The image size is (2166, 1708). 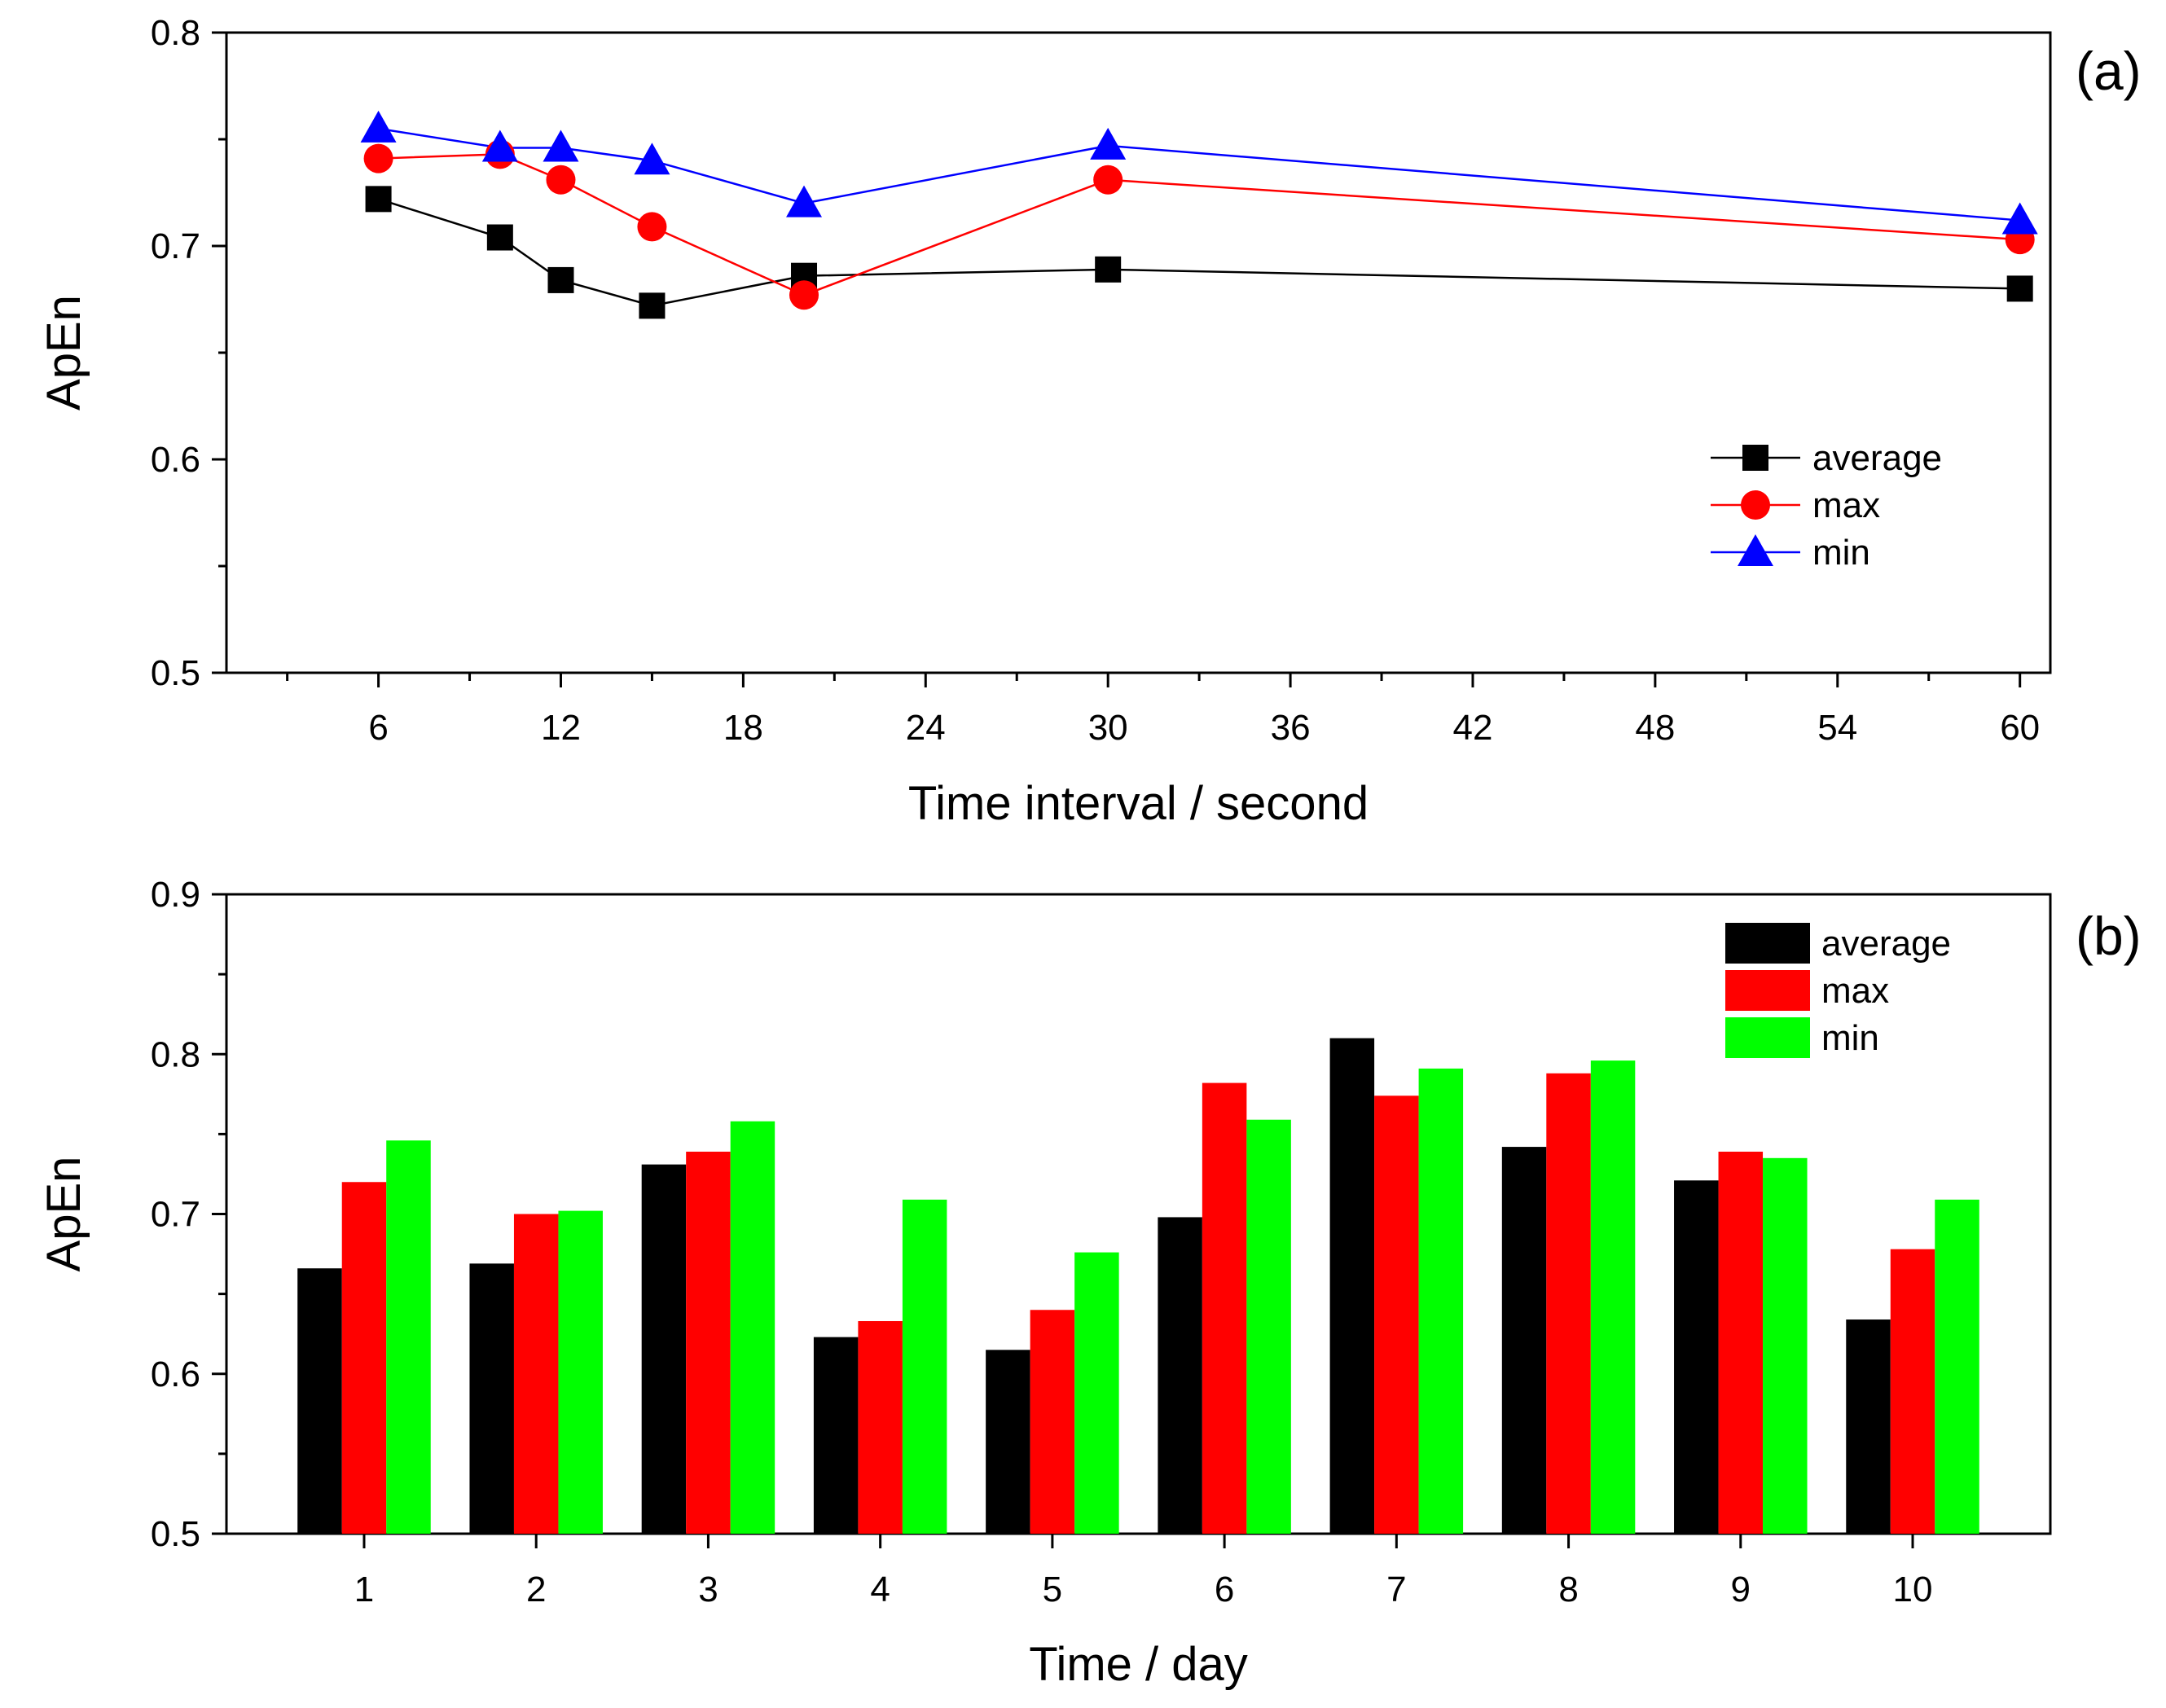 I want to click on legend-swatch-average, so click(x=1767, y=943).